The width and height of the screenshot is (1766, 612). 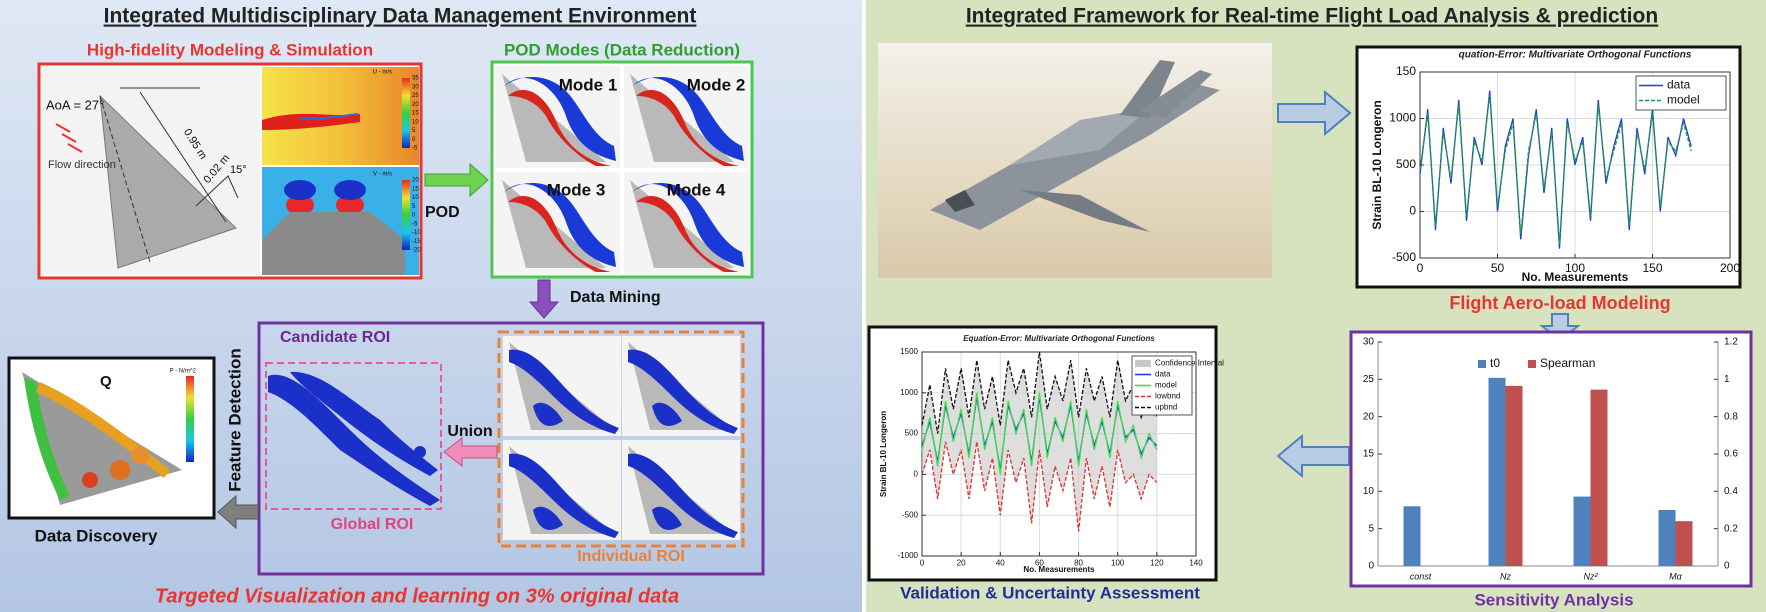 I want to click on aoa-label: AoA = 27°, so click(x=75, y=104).